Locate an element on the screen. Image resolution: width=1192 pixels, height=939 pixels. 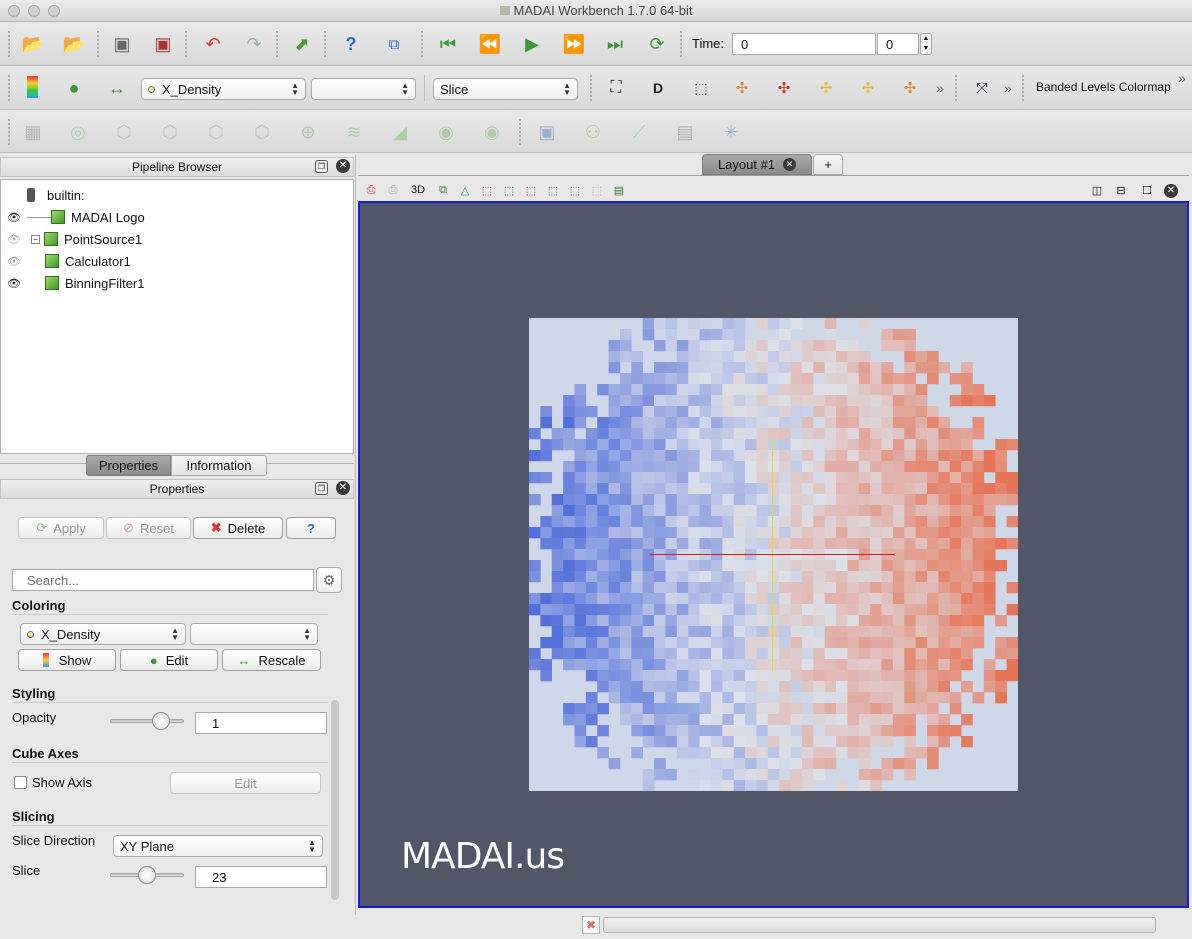
open-file-icon: 📂 is located at coordinates (33, 44).